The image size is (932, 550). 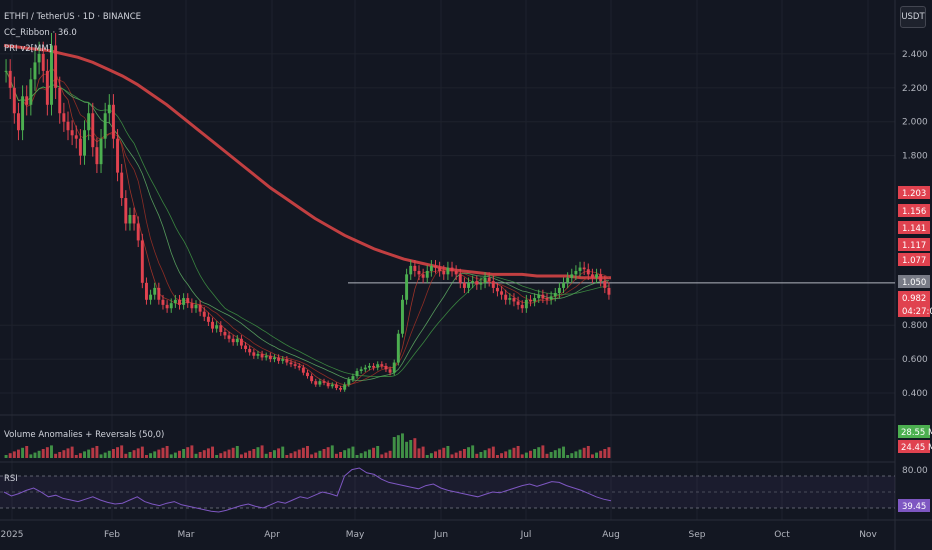 I want to click on ribbon-legend: CC_Ribbon · 36.0, so click(x=40, y=33).